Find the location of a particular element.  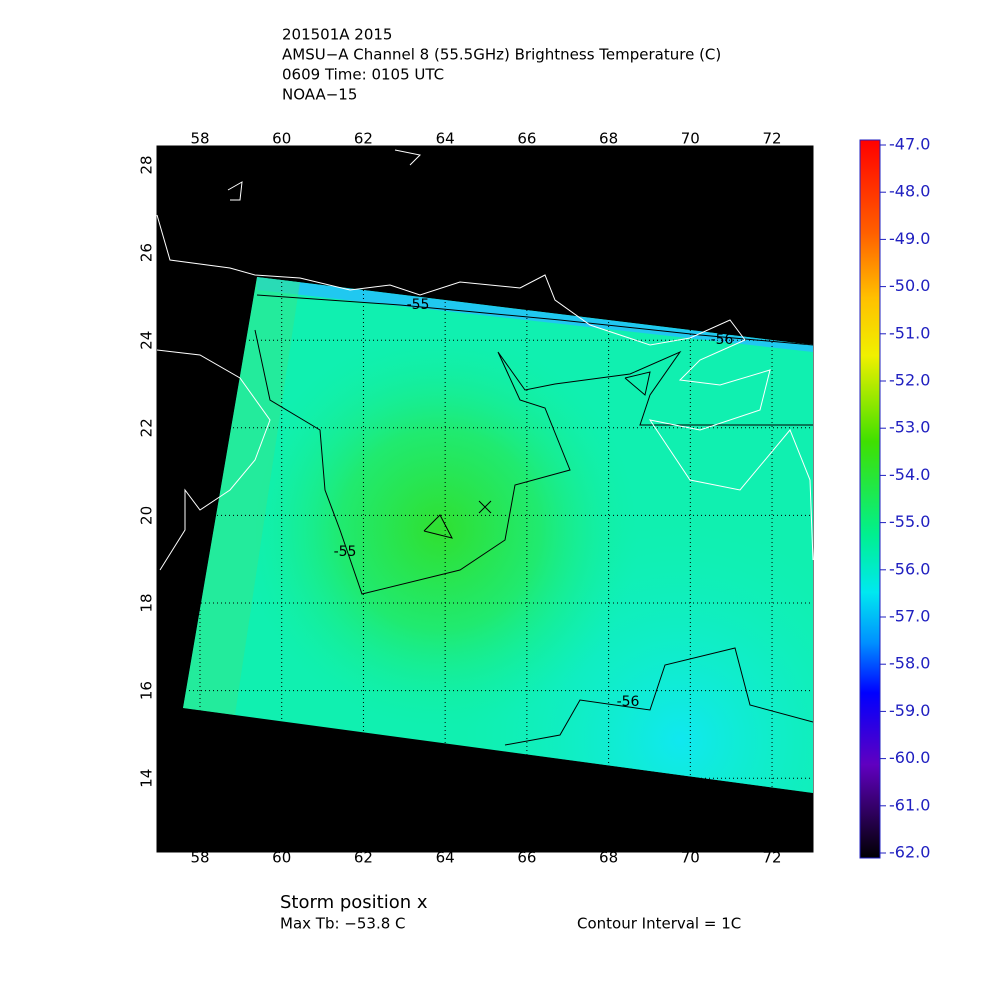

colorbar-label: -50.0 is located at coordinates (909, 285).